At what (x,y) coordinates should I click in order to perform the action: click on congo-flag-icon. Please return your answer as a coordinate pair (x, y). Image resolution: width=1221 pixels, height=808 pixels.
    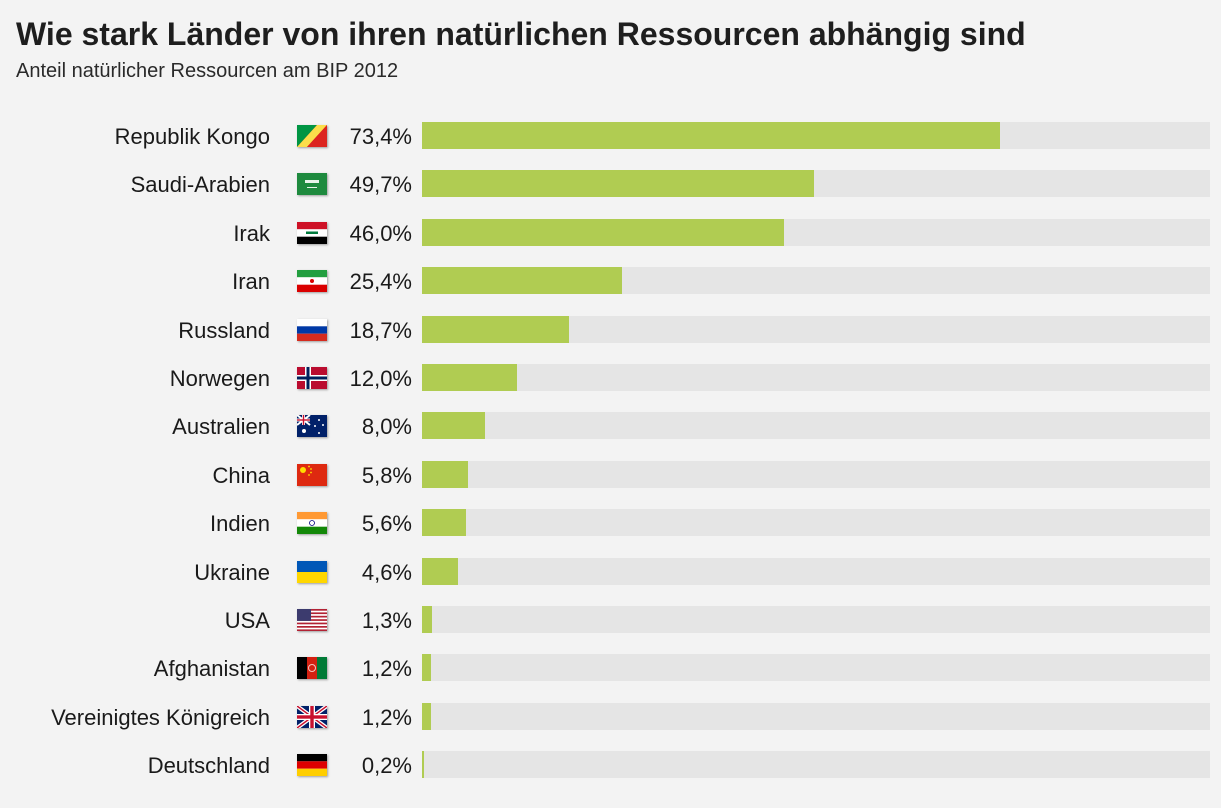
    Looking at the image, I should click on (312, 136).